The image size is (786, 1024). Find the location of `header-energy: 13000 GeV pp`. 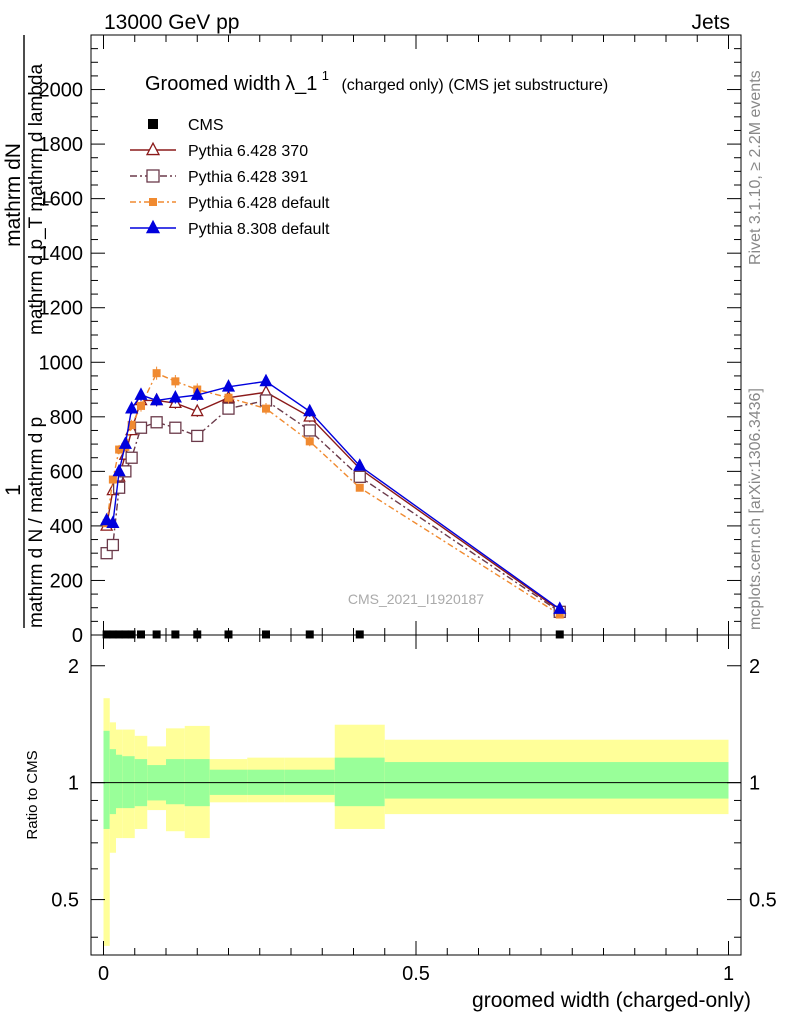

header-energy: 13000 GeV pp is located at coordinates (171, 22).